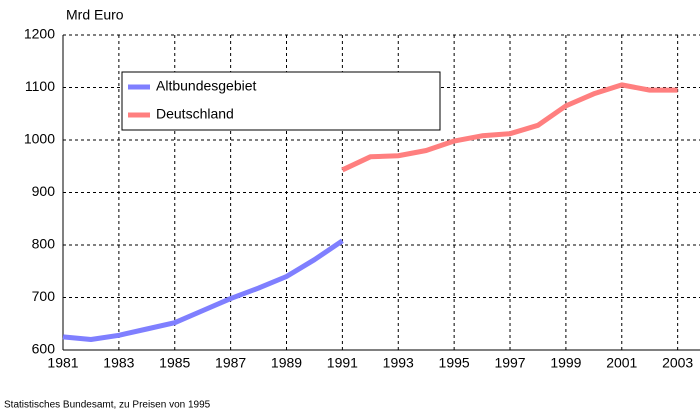 This screenshot has height=414, width=700. I want to click on x-tick-label: 1983, so click(118, 363).